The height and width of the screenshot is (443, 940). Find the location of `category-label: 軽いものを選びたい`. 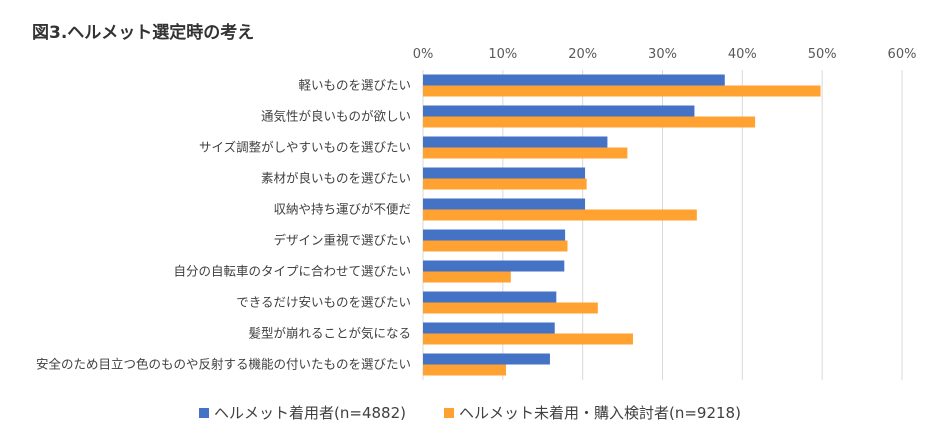

category-label: 軽いものを選びたい is located at coordinates (354, 85).